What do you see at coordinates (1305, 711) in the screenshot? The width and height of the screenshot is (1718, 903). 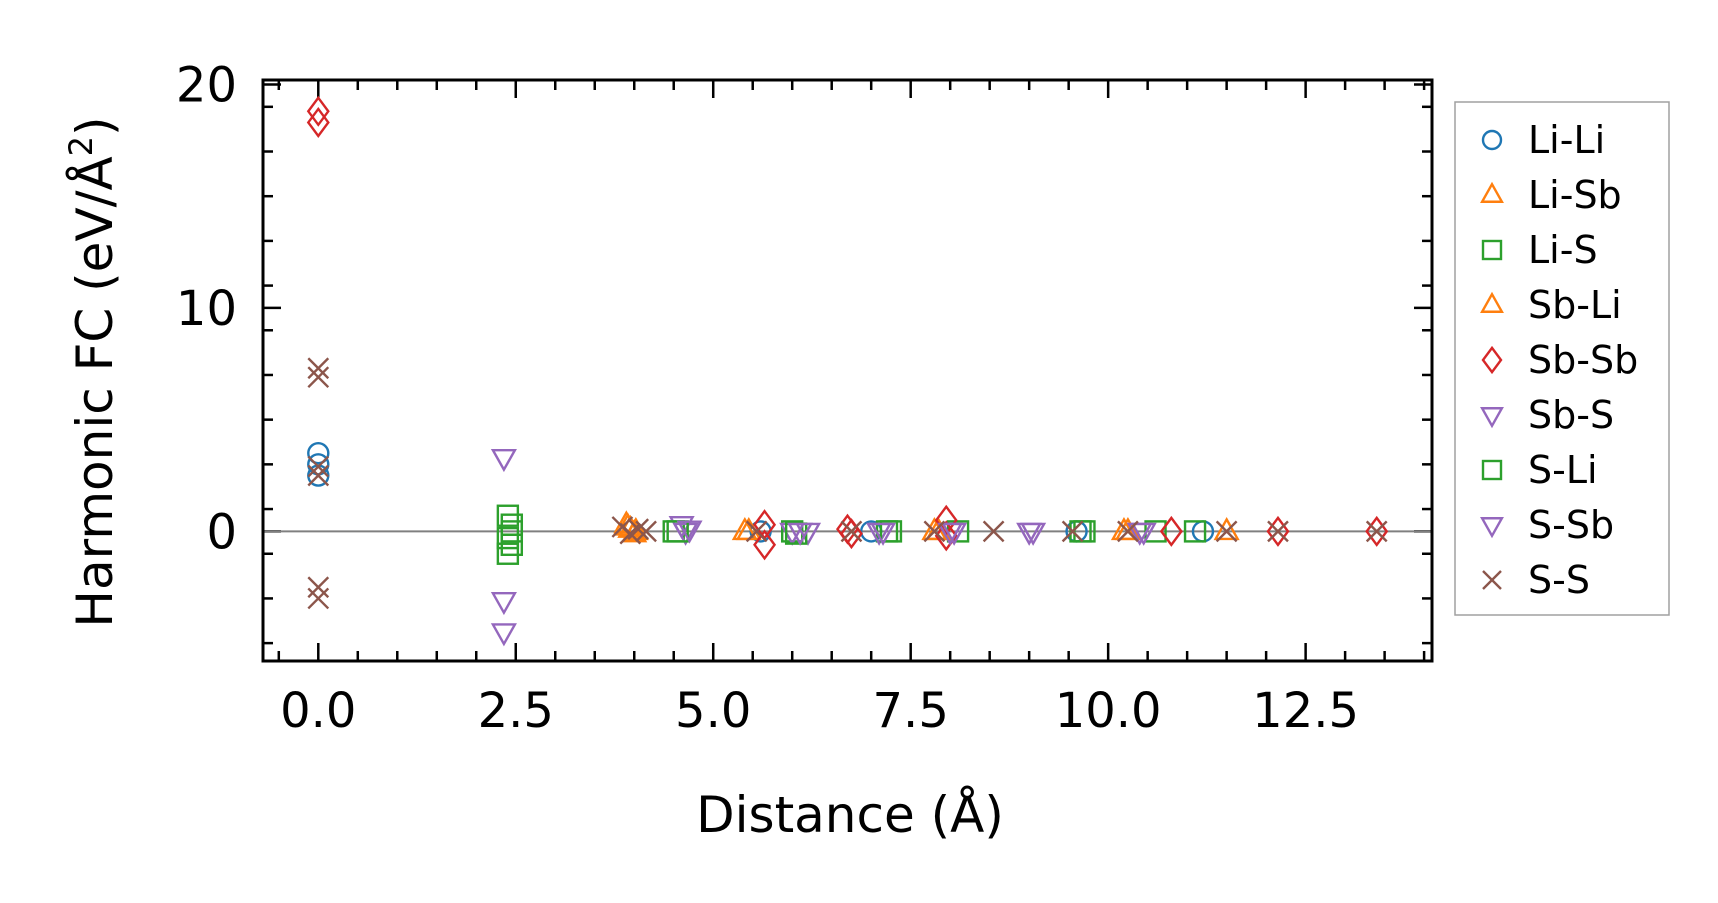 I see `x-tick-label: 12.5` at bounding box center [1305, 711].